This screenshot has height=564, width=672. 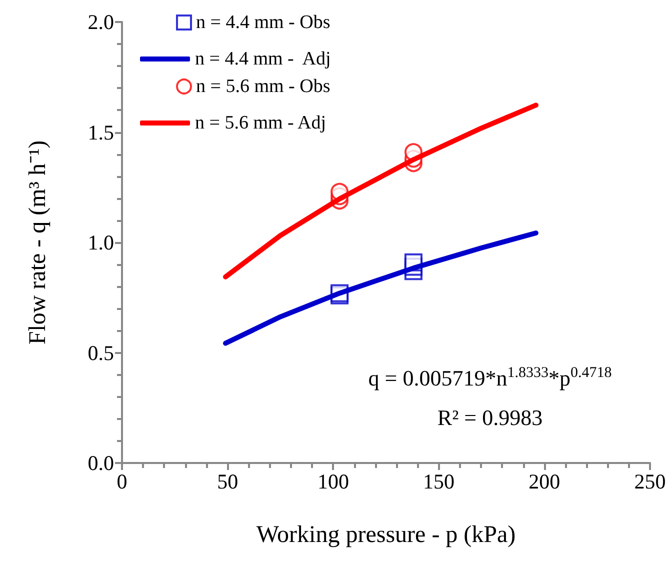 I want to click on legend-label: n = 4.4 mm - Obs, so click(x=263, y=22).